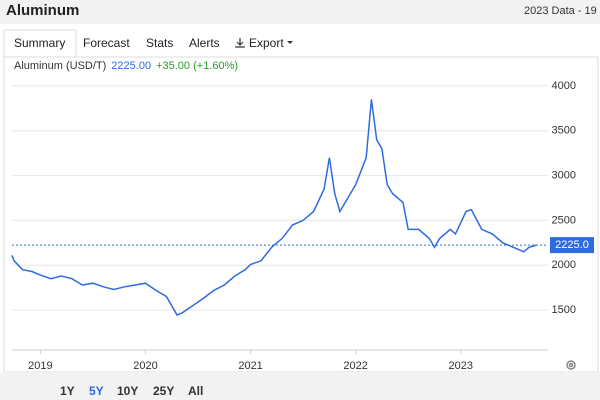 Image resolution: width=600 pixels, height=400 pixels. What do you see at coordinates (240, 43) in the screenshot?
I see `export-icon` at bounding box center [240, 43].